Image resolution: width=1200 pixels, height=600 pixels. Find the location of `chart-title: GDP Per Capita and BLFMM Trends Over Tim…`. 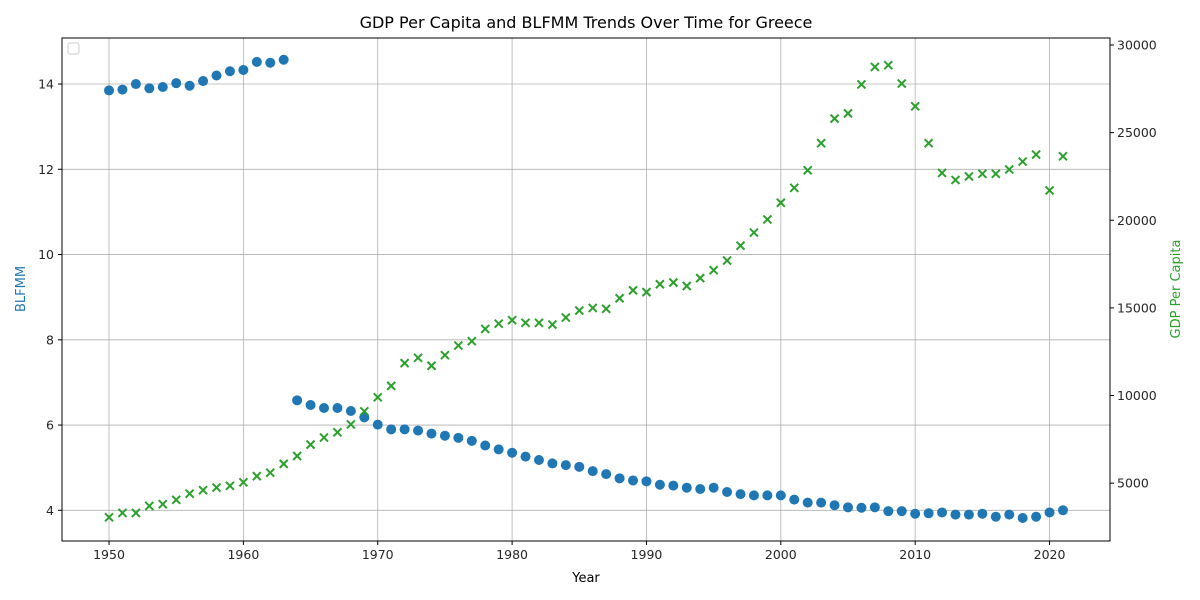

chart-title: GDP Per Capita and BLFMM Trends Over Tim… is located at coordinates (586, 22).